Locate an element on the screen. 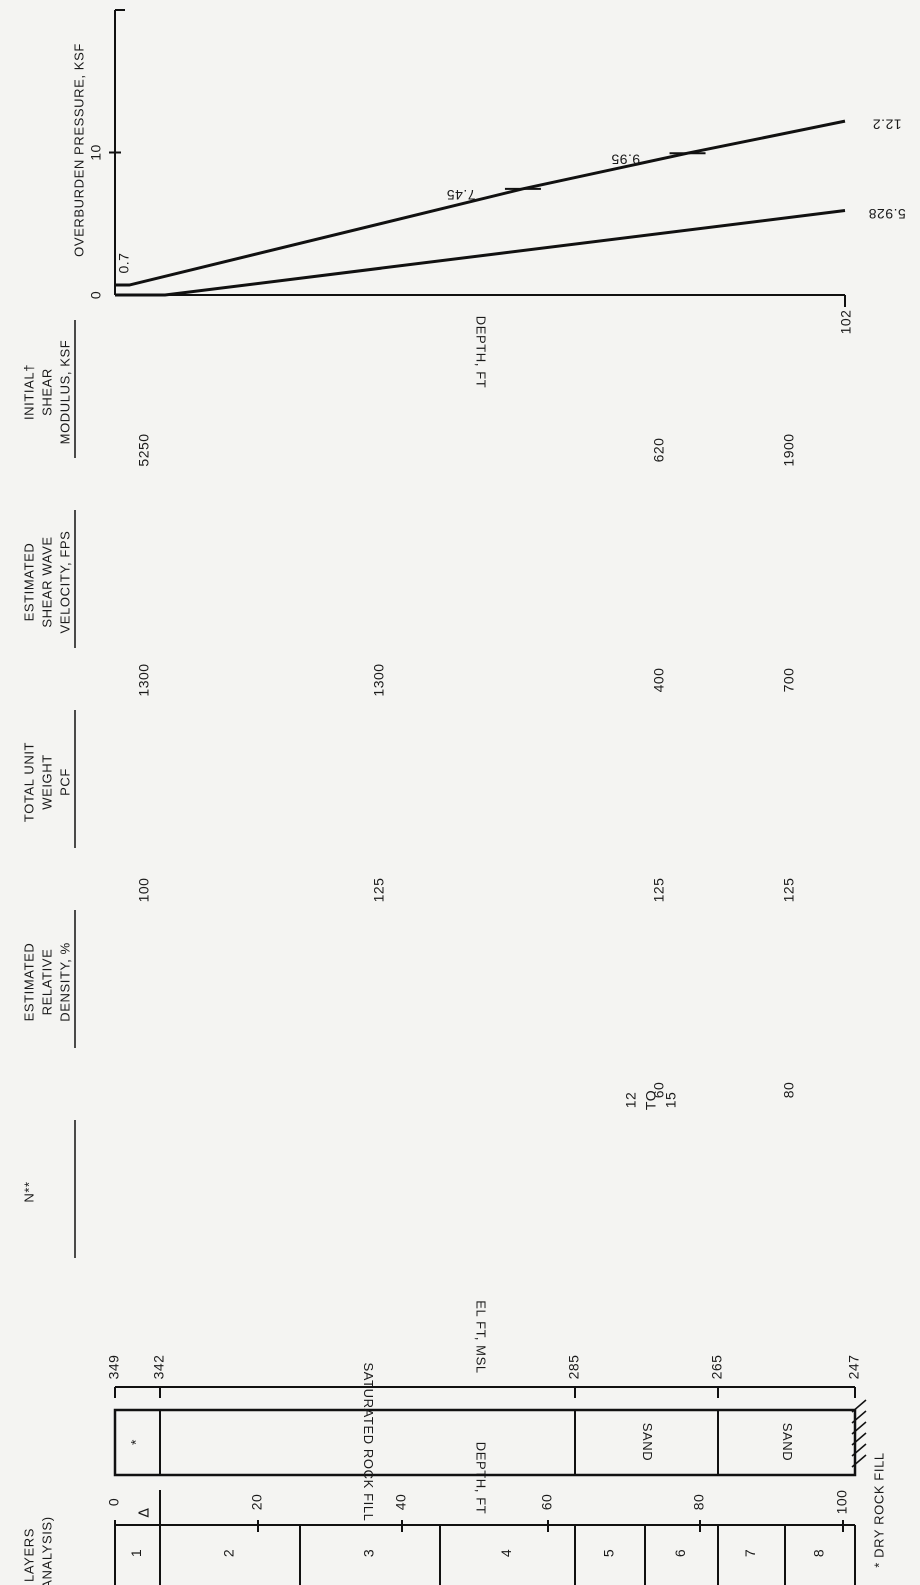  pressure-annotation: 5.928 is located at coordinates (887, 214).